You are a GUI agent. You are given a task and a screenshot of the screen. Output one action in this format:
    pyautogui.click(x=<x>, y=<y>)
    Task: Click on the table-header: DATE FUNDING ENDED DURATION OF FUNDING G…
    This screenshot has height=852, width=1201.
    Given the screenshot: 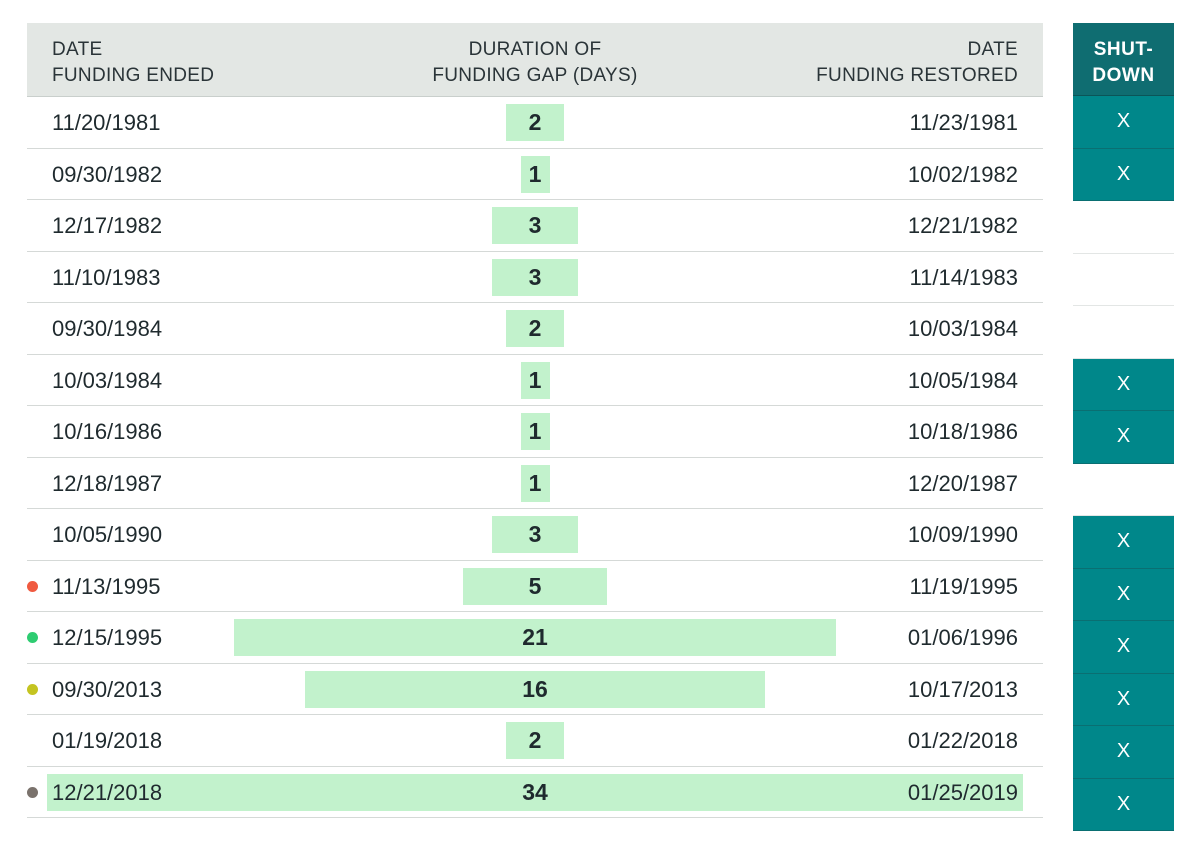 What is the action you would take?
    pyautogui.click(x=535, y=60)
    